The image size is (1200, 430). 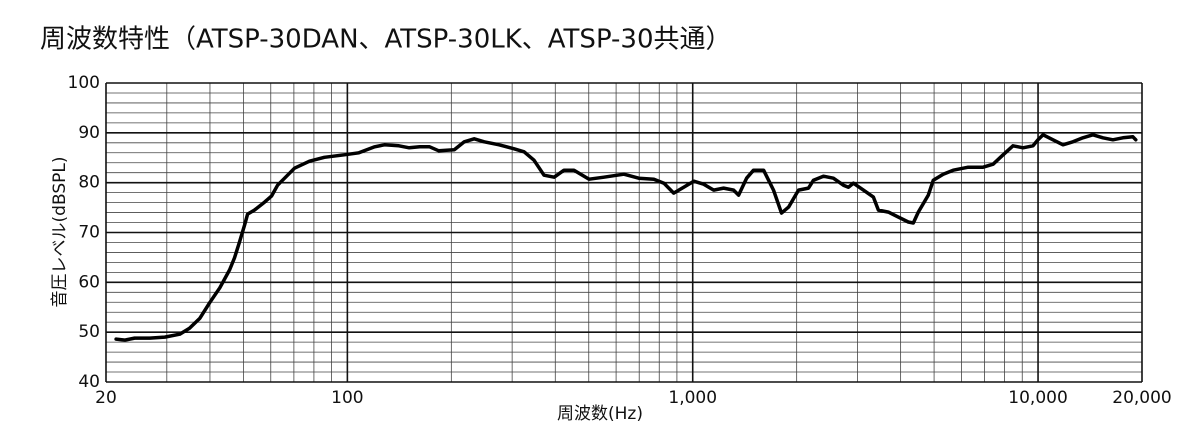 What do you see at coordinates (600, 414) in the screenshot?
I see `x-axis-label: 周波数(Hz)` at bounding box center [600, 414].